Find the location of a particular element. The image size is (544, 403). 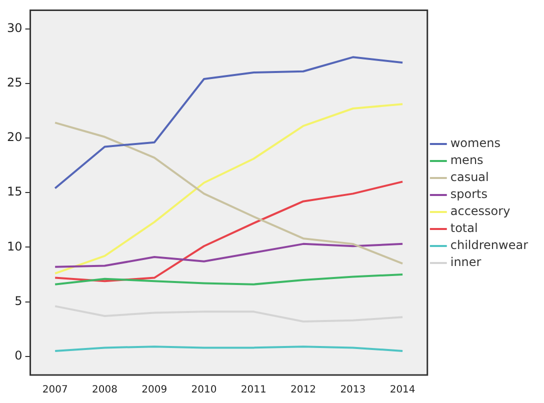

y-tick-label: 10 is located at coordinates (14, 246).